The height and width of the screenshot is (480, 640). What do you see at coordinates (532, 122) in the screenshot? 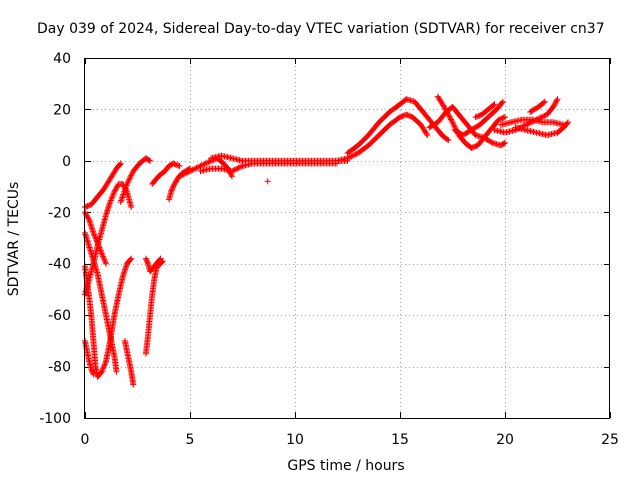
I see `sat-track-z` at bounding box center [532, 122].